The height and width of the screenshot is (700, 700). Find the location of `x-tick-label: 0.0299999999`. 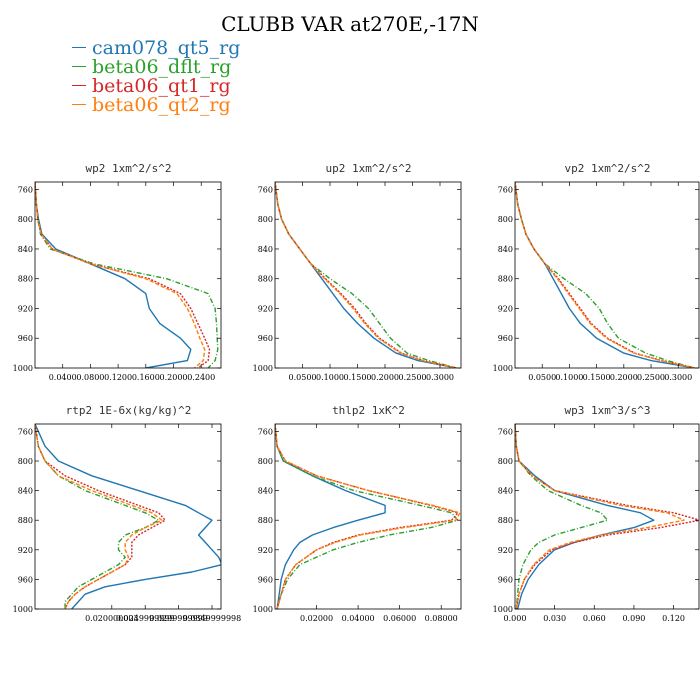

x-tick-label: 0.0299999999 is located at coordinates (178, 618).